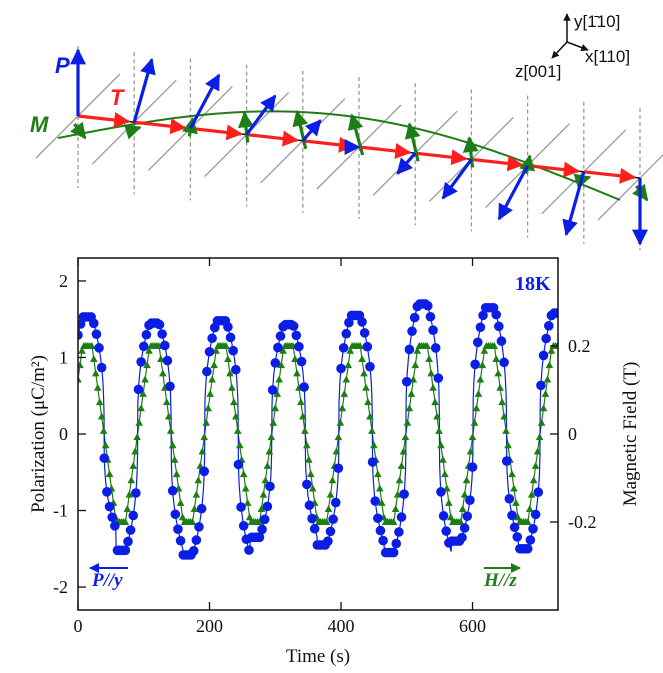 The width and height of the screenshot is (663, 673). I want to click on x-tick-label: 0, so click(78, 626).